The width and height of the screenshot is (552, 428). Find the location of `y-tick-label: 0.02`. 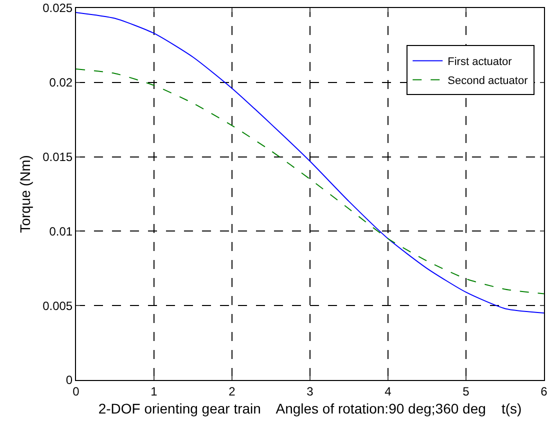

y-tick-label: 0.02 is located at coordinates (61, 83).